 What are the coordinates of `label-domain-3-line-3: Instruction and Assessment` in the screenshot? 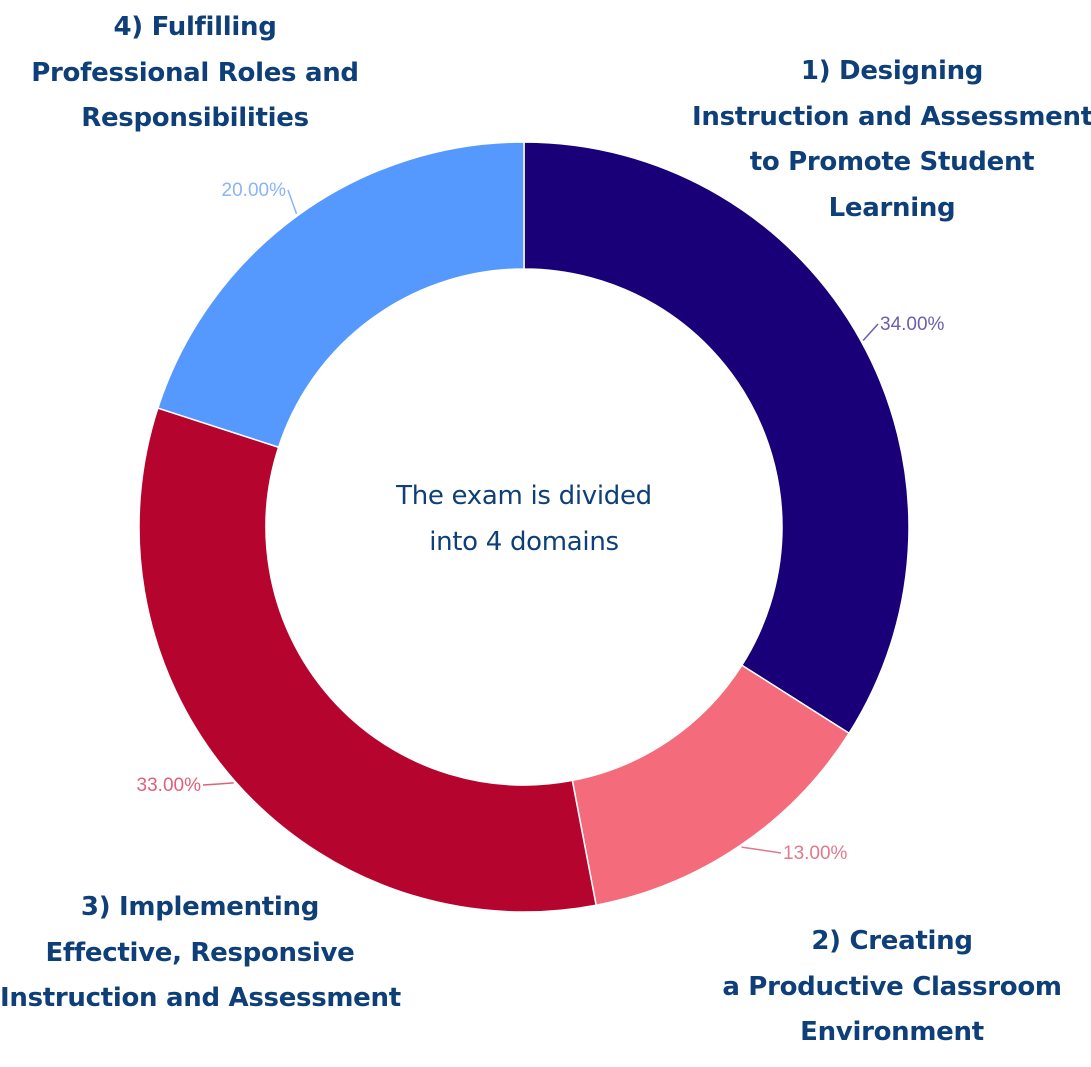 It's located at (200, 998).